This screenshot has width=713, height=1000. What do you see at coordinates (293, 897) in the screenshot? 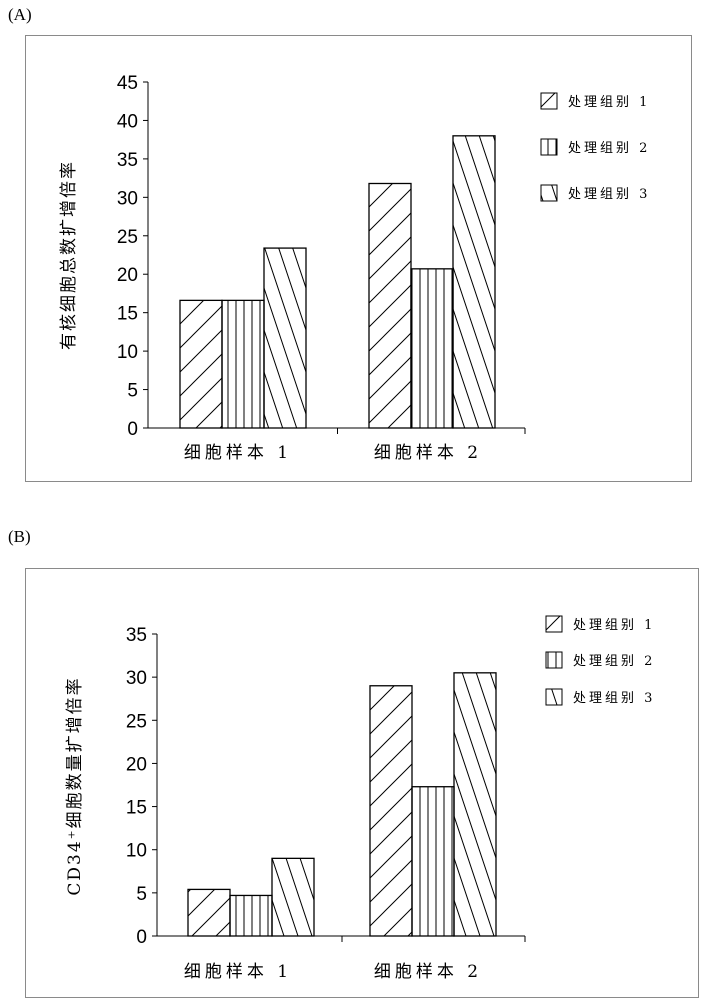
I see `chart-b-bar-s3-g1` at bounding box center [293, 897].